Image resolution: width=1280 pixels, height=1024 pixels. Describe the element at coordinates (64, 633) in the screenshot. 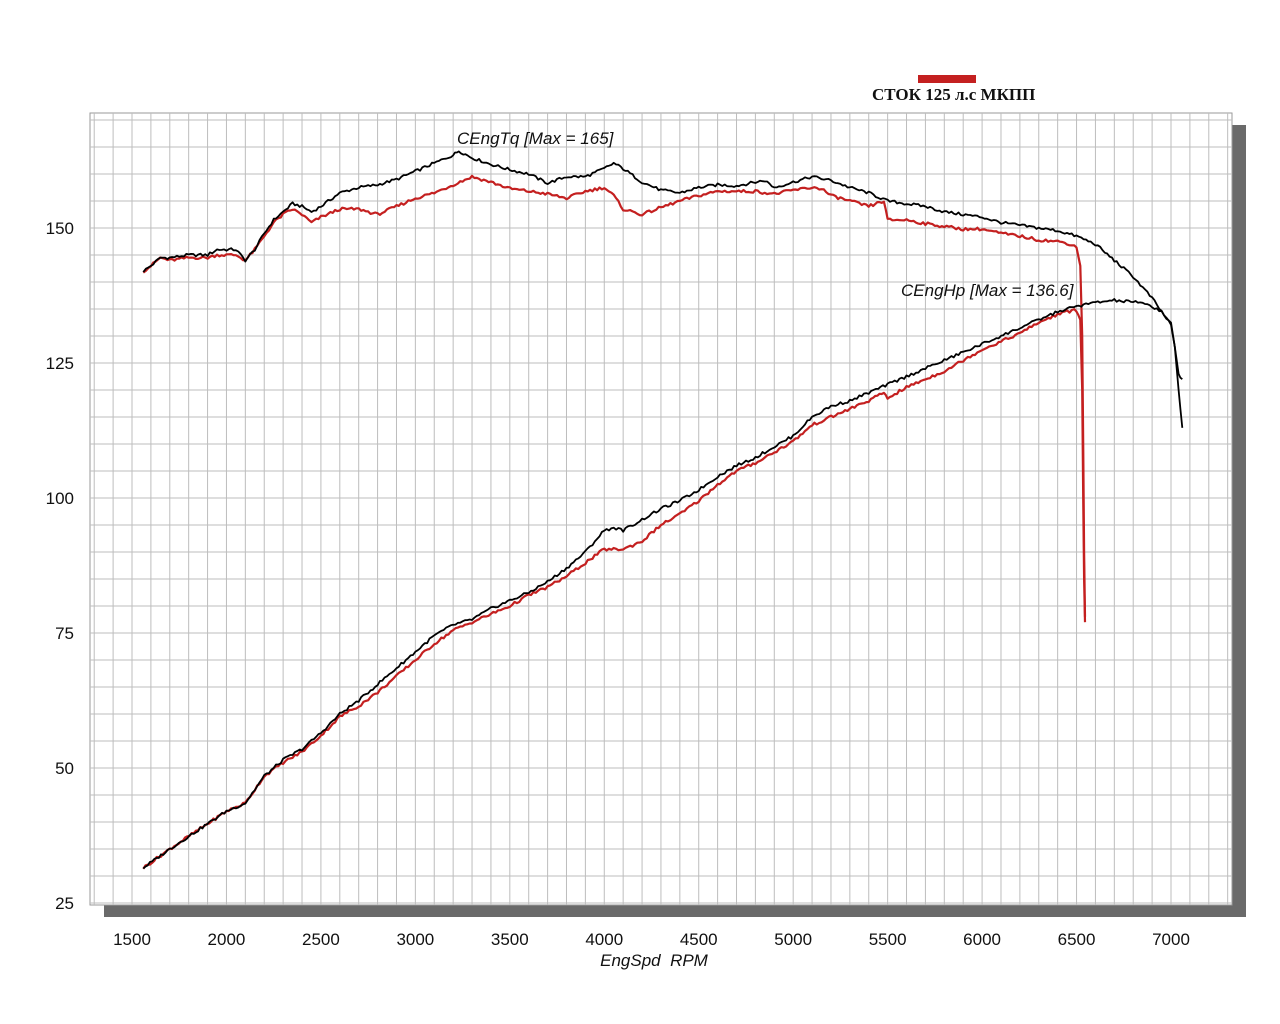

I see `y-tick-label: 75` at that location.